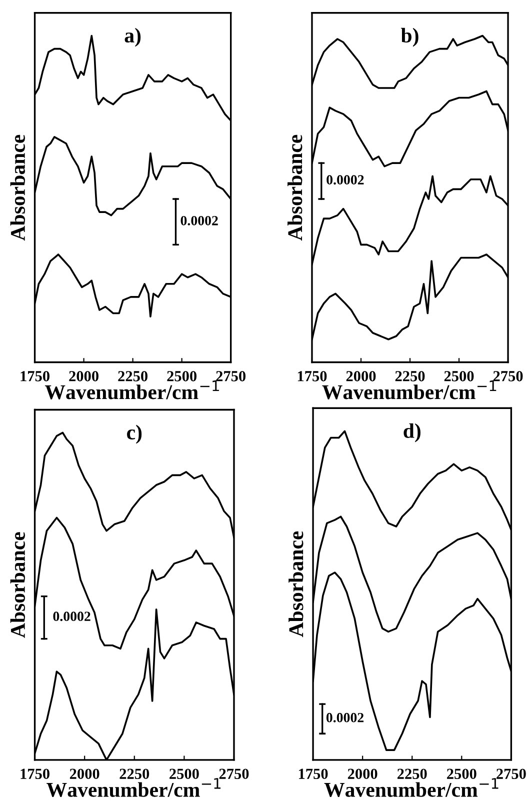  Describe the element at coordinates (134, 434) in the screenshot. I see `chart-title: c)` at that location.